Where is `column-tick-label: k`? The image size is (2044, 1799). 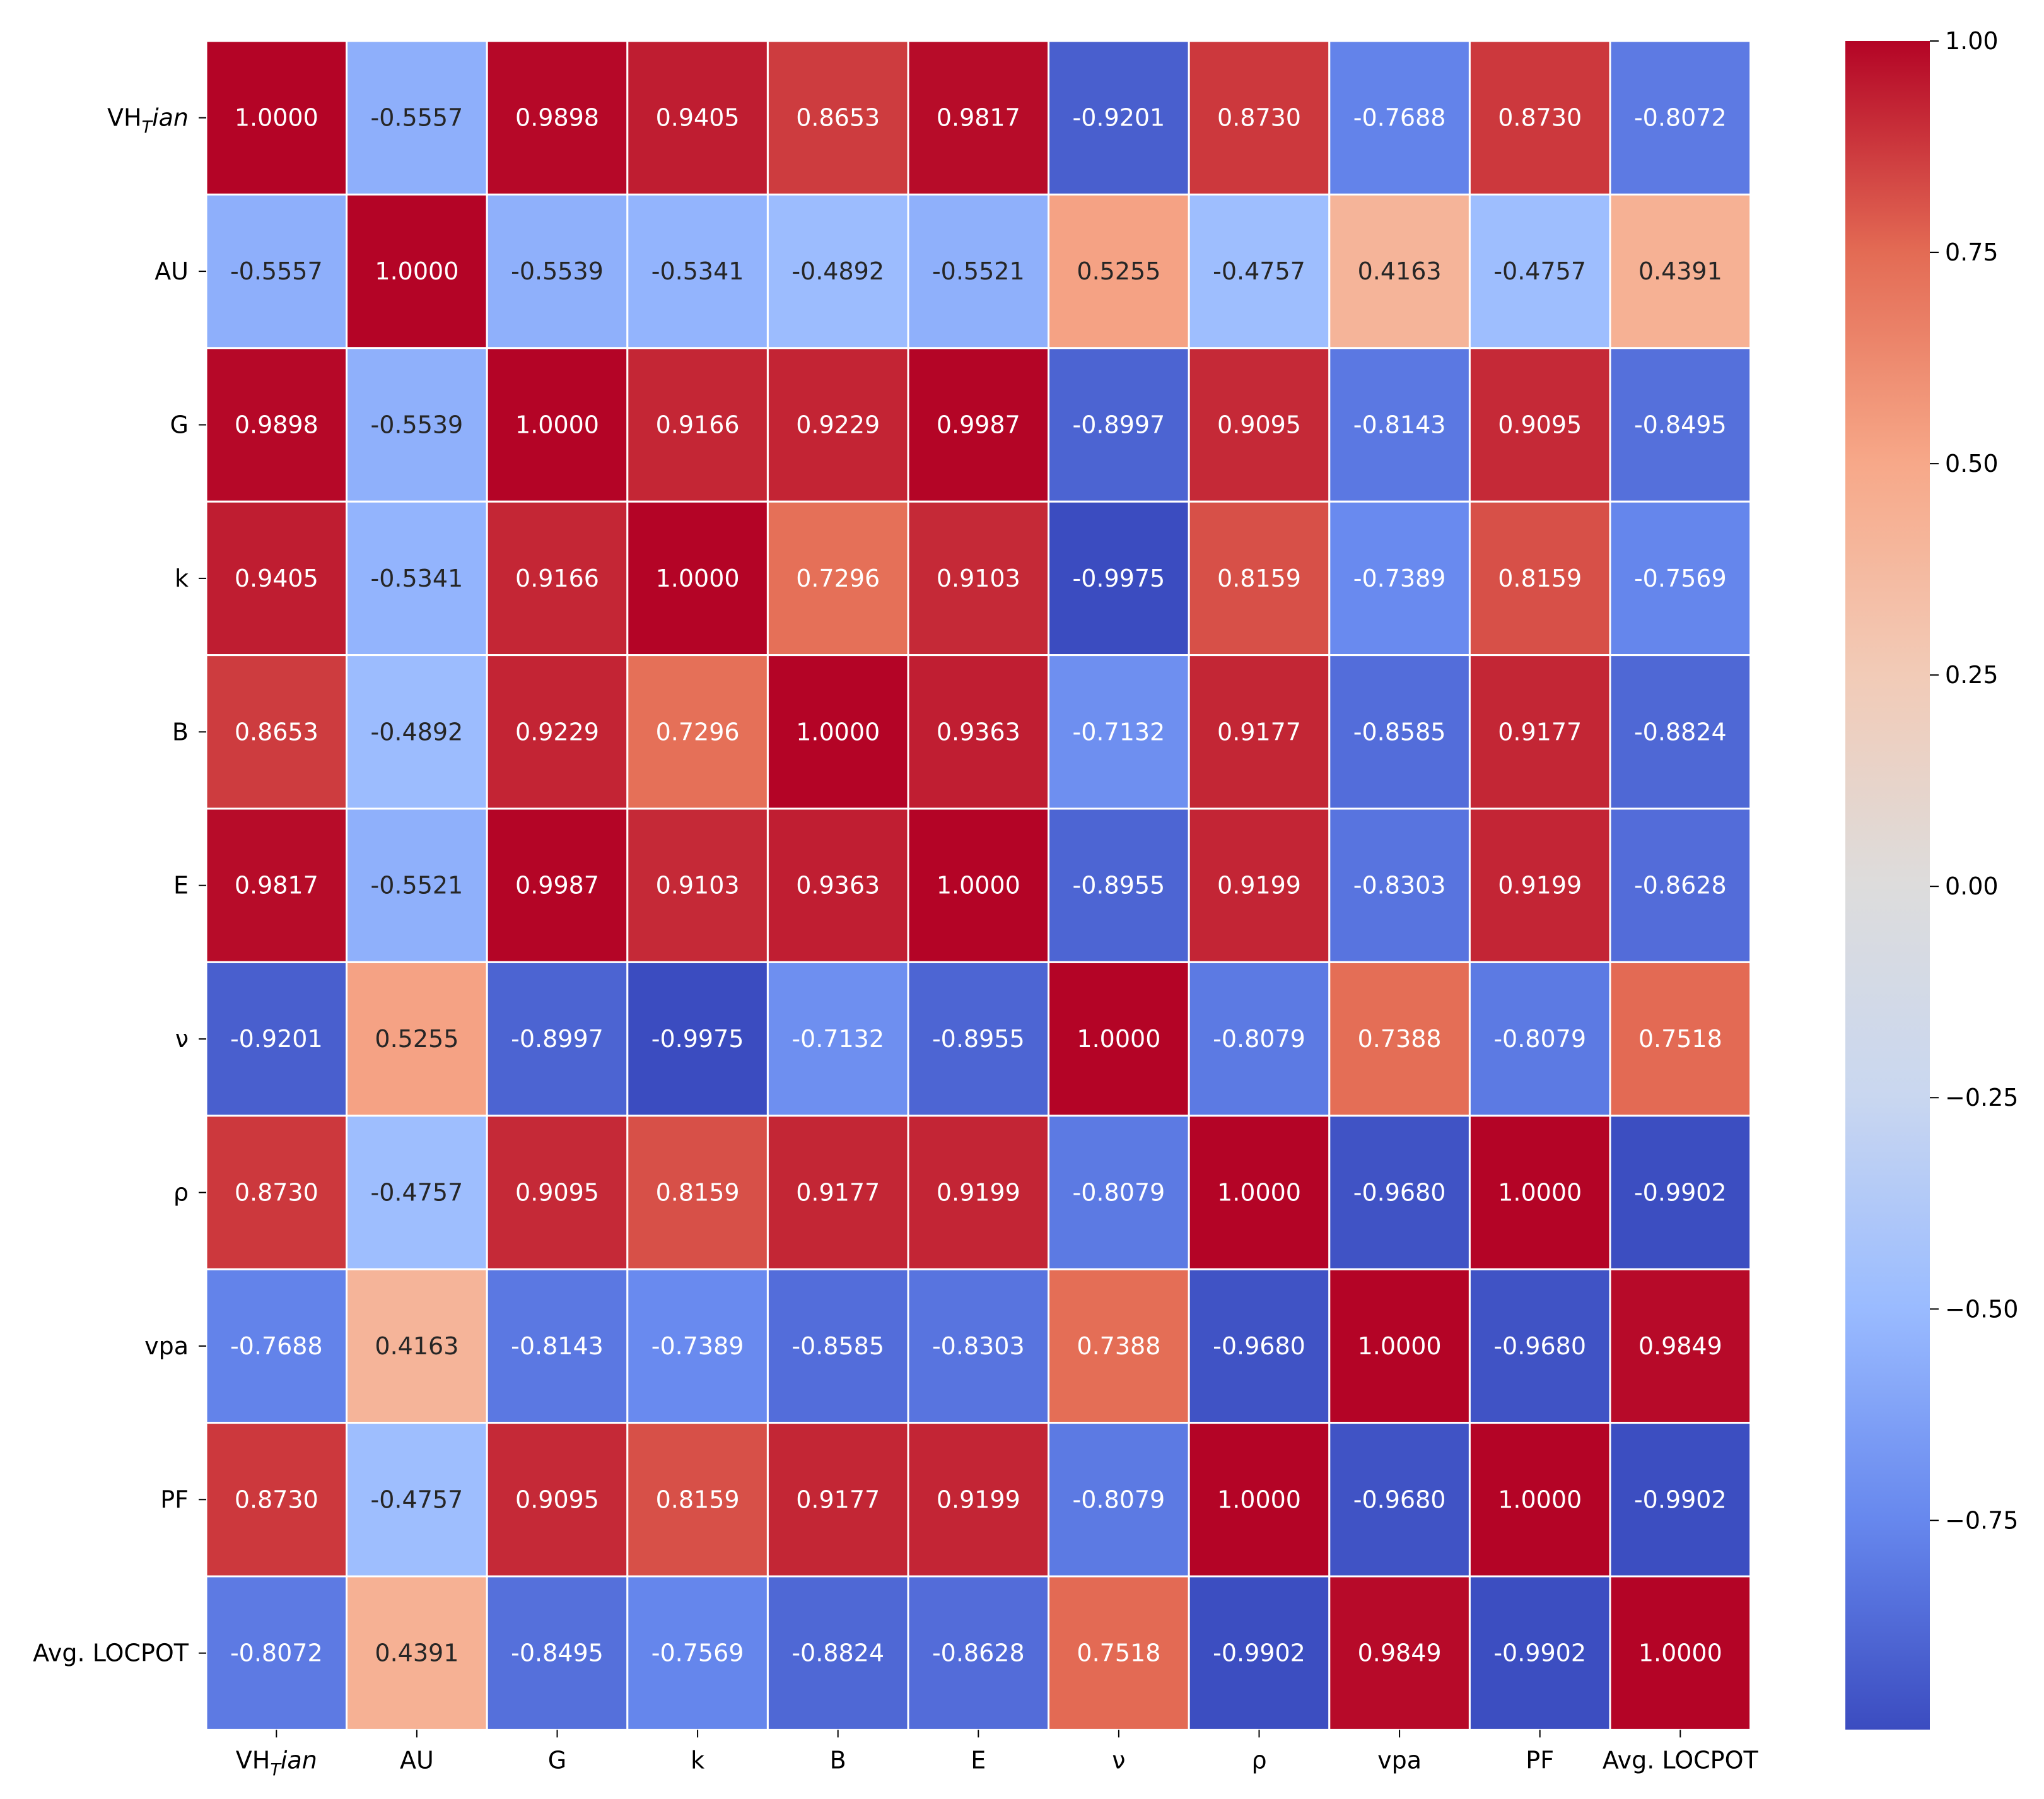
column-tick-label: k is located at coordinates (698, 1760).